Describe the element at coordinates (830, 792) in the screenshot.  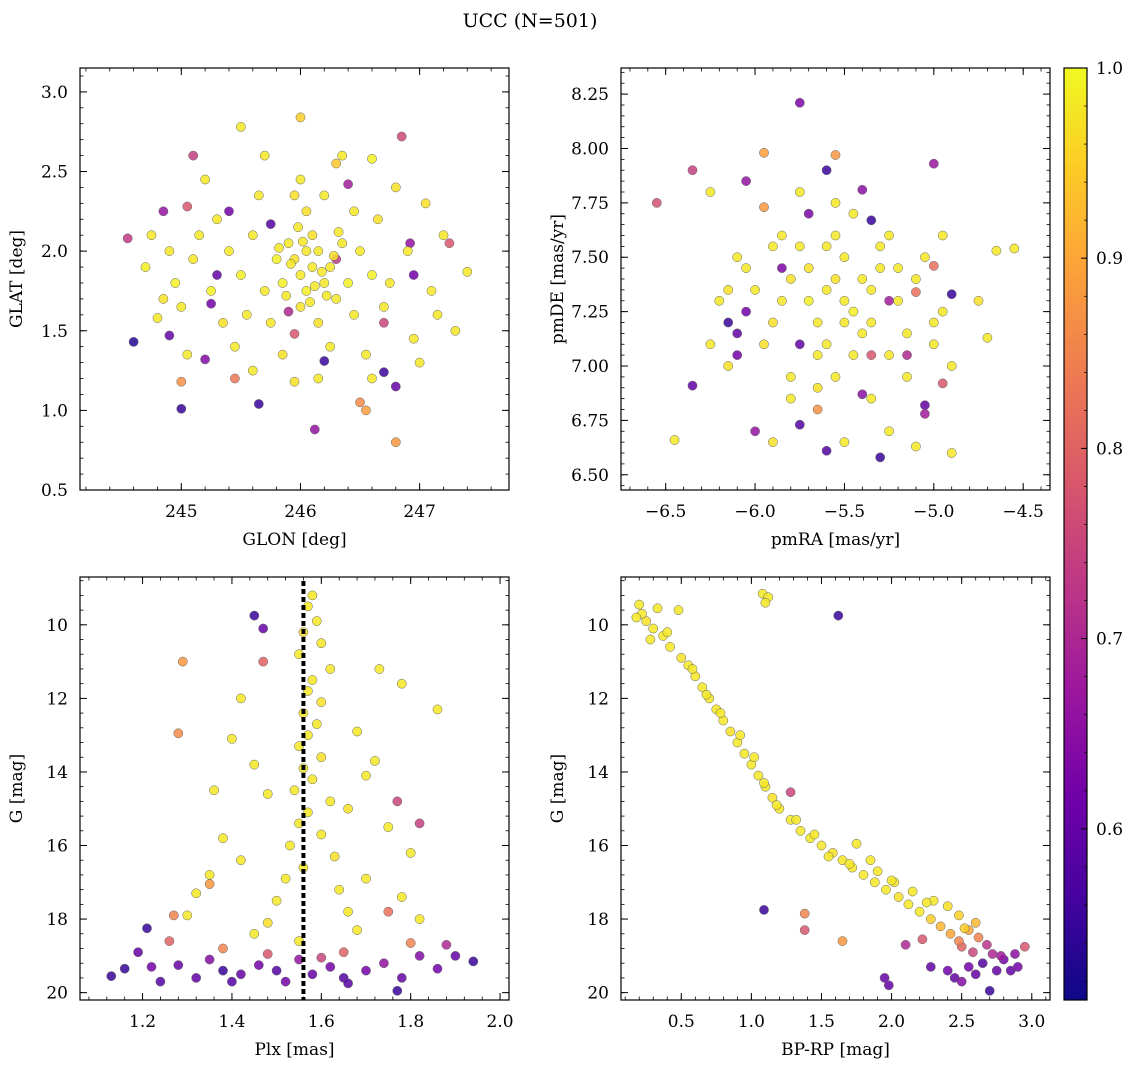
I see `points-bprp-g` at that location.